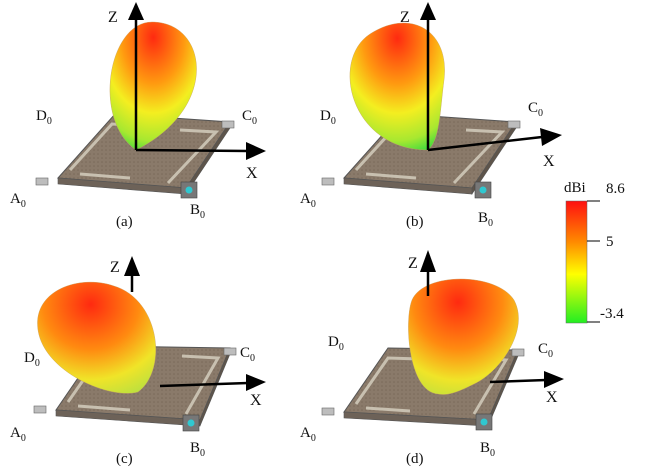  What do you see at coordinates (615, 189) in the screenshot?
I see `colorbar-tick-label-max: 8.6` at bounding box center [615, 189].